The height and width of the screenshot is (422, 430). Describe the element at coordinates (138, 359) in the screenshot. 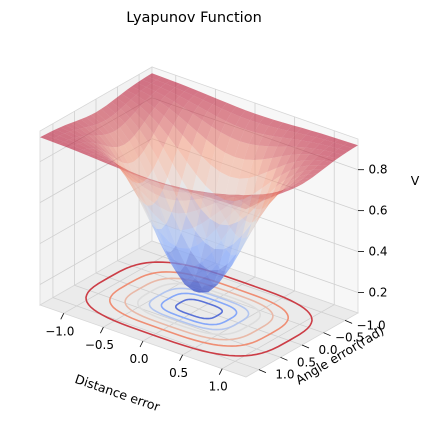

I see `x-tick-label: 0.0` at that location.